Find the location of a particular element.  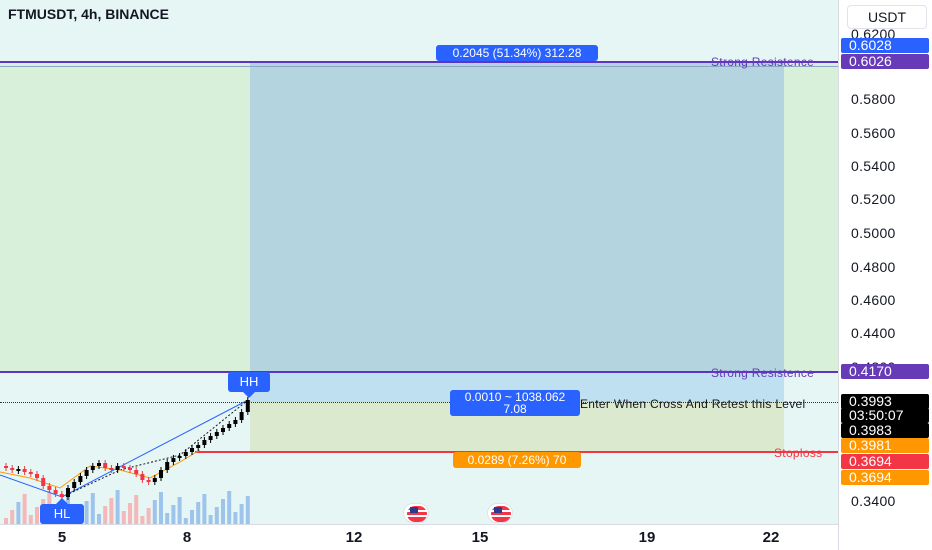

time-tick-label: 22 is located at coordinates (771, 537).